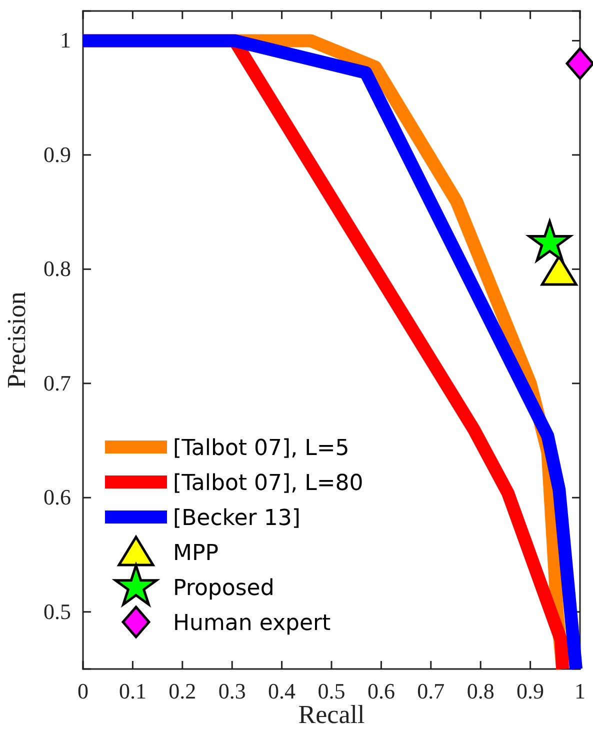 This screenshot has height=731, width=593. What do you see at coordinates (57, 154) in the screenshot?
I see `y-tick-label: 0.9` at bounding box center [57, 154].